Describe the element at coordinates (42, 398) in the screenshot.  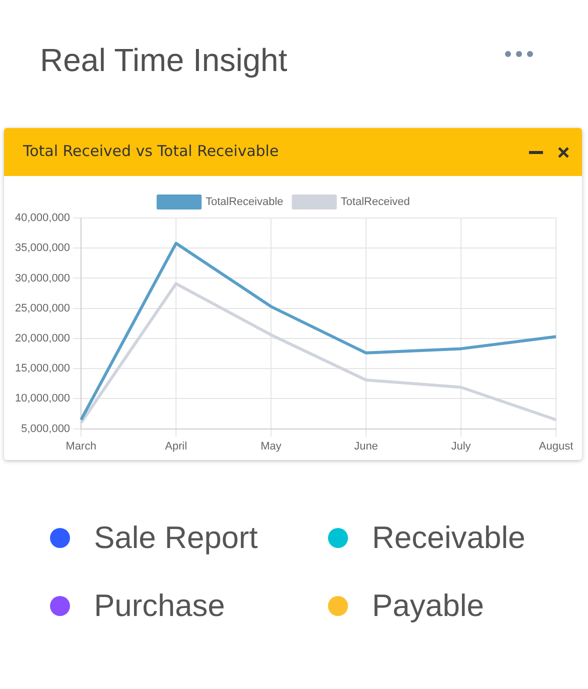
I see `y-tick-label: 10,000,000` at that location.